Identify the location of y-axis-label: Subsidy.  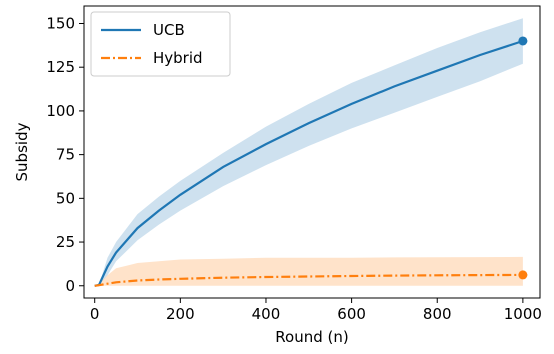
(22, 151).